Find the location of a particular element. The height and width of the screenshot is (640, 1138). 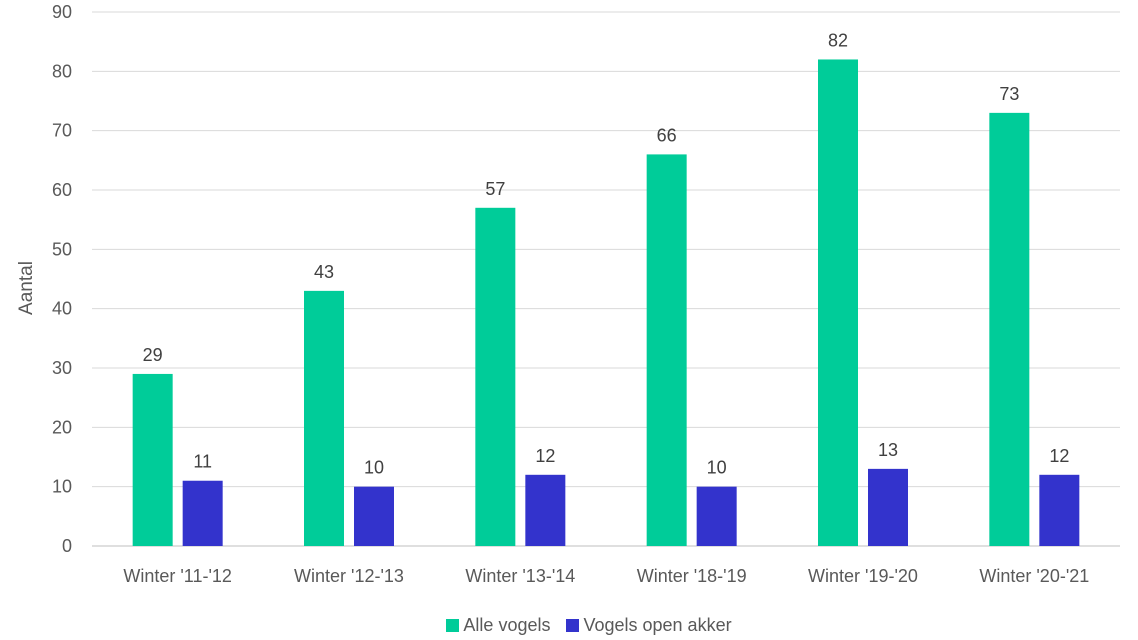

data-label: 13 is located at coordinates (888, 450).